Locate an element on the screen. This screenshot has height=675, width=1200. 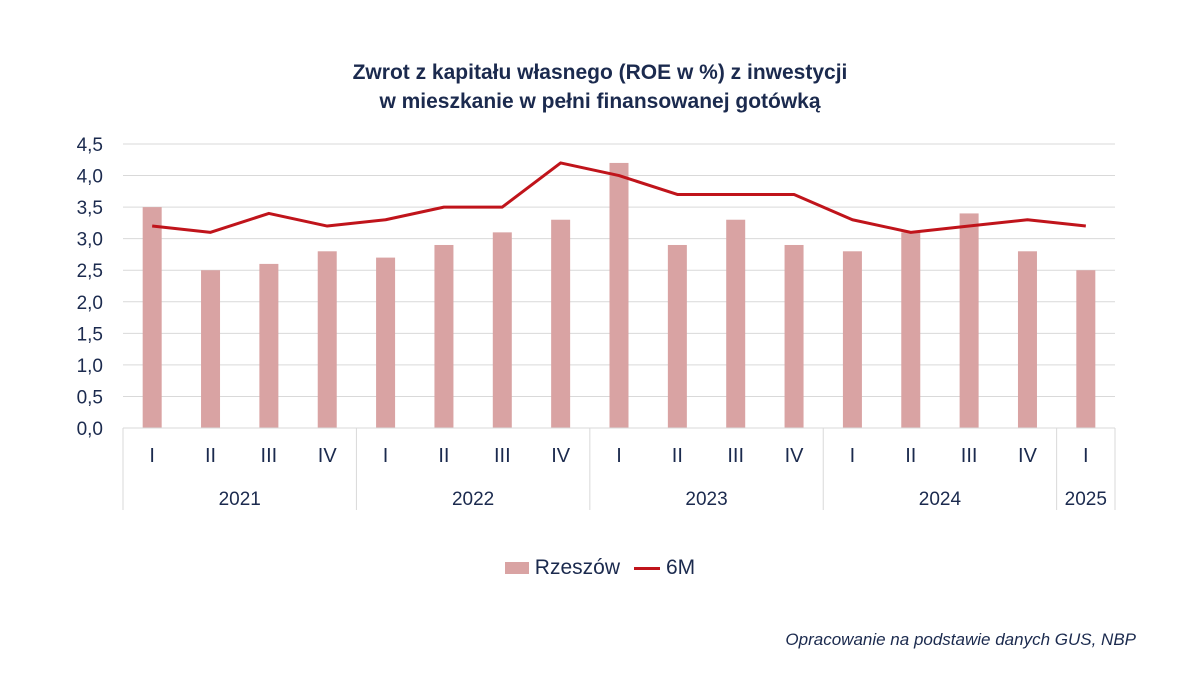
legend-line-swatch is located at coordinates (647, 568).